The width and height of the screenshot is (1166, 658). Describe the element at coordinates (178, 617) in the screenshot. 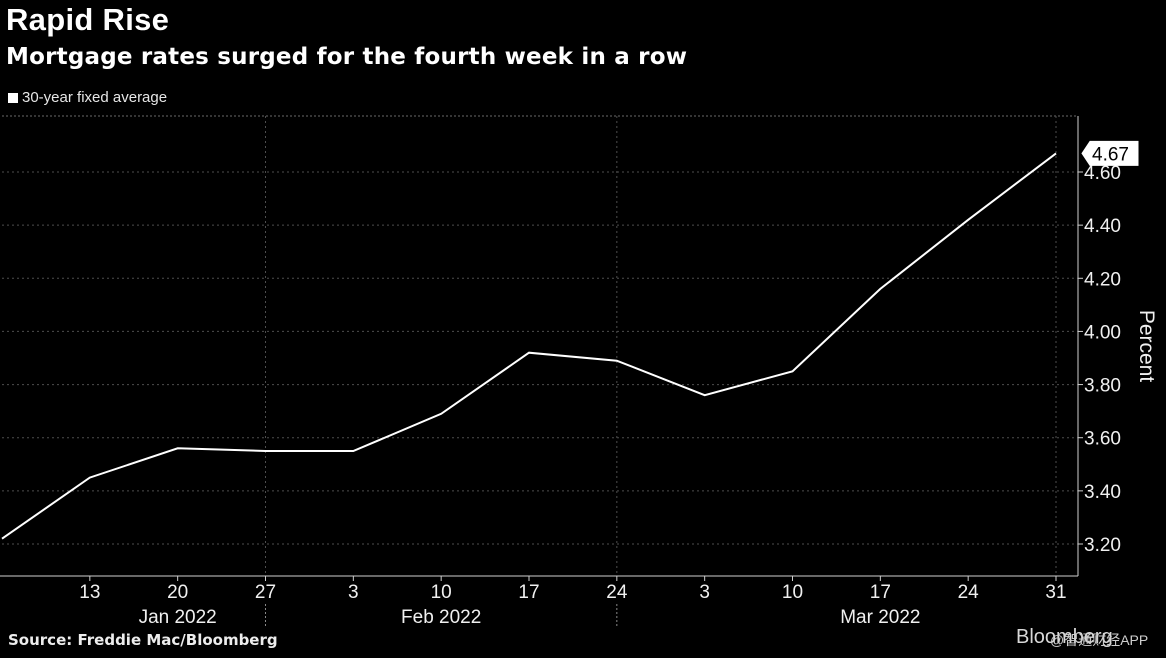

I see `month-label: Jan 2022` at that location.